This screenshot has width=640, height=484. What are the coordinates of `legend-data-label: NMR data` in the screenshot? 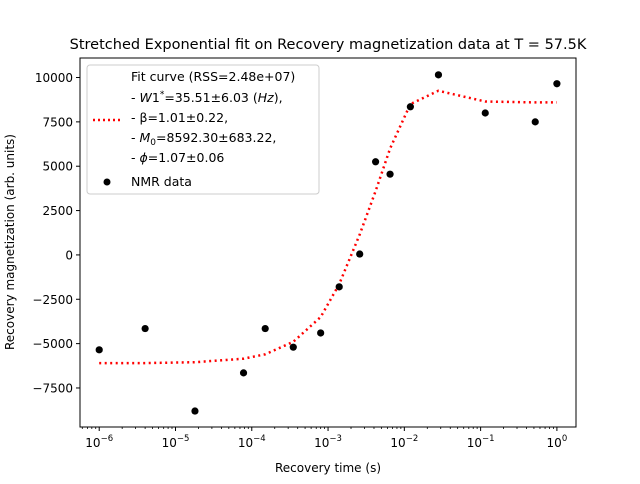 It's located at (161, 181).